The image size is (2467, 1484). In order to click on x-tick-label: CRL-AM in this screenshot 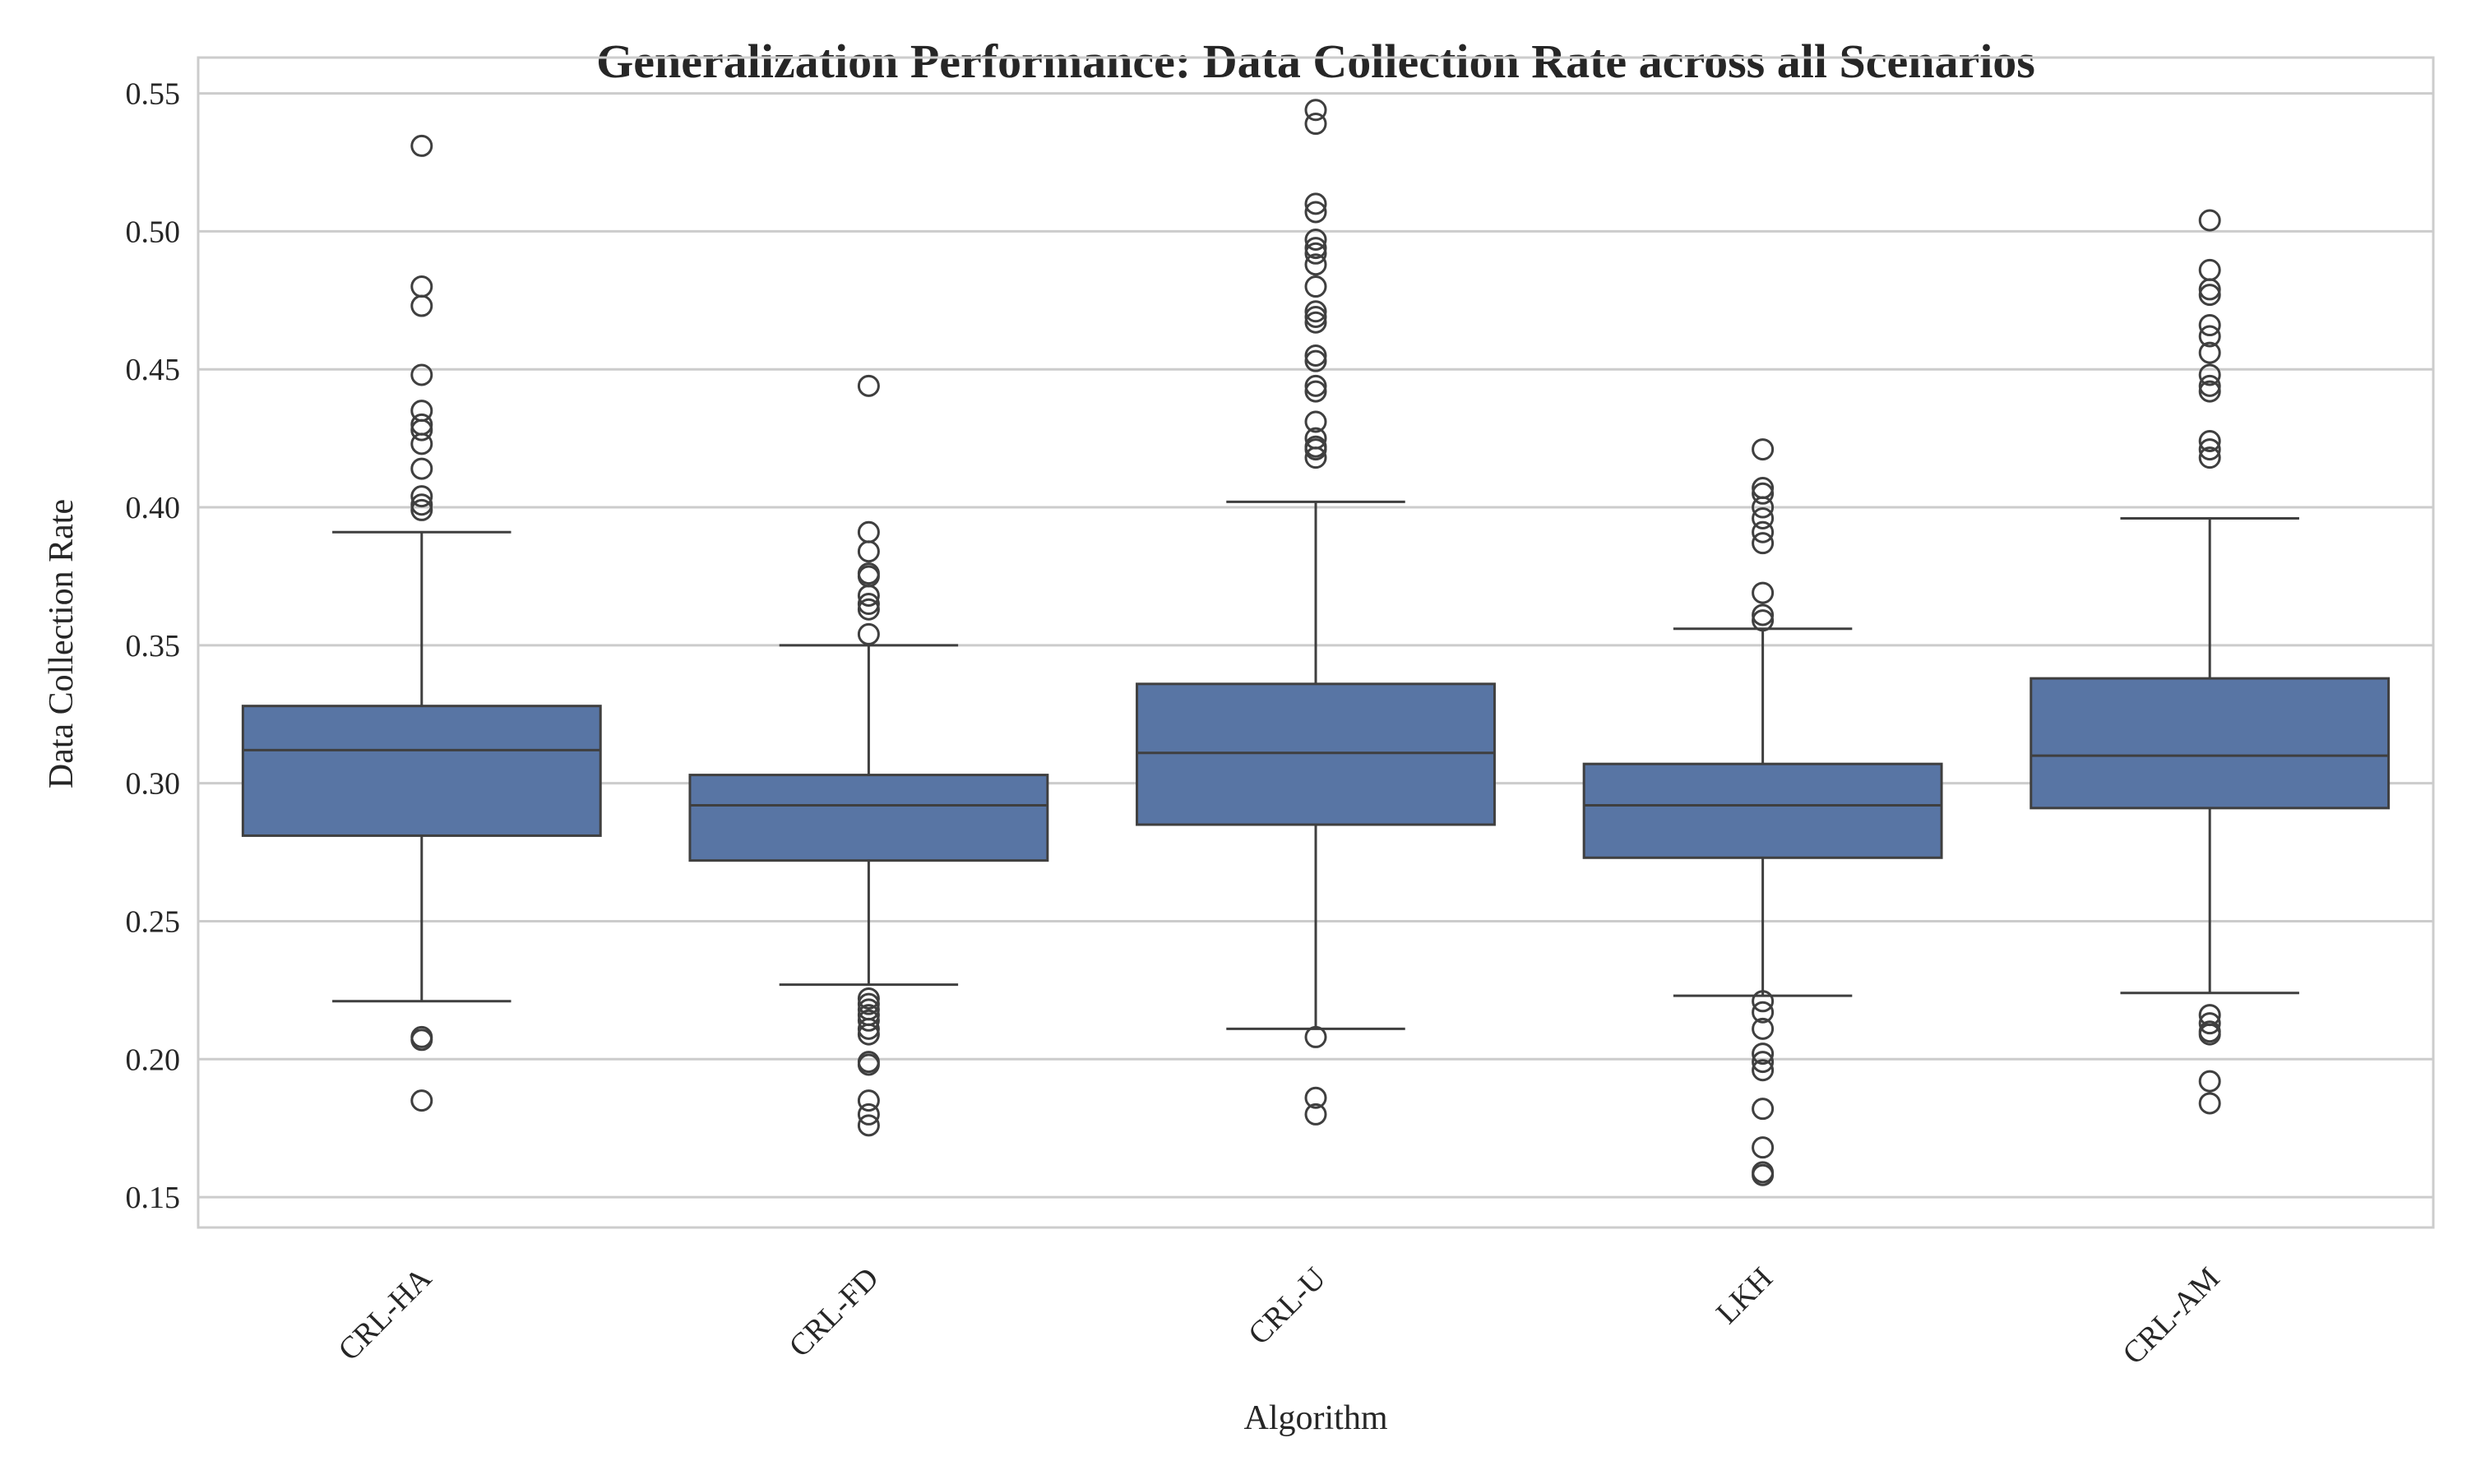, I will do `click(2171, 1316)`.